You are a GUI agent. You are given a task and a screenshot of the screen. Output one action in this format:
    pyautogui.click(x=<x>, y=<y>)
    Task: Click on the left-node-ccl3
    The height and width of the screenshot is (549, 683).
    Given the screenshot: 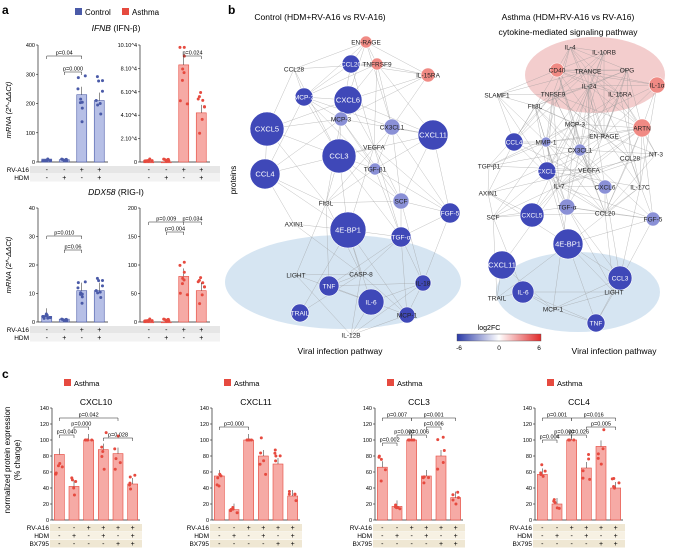 What is the action you would take?
    pyautogui.click(x=339, y=156)
    